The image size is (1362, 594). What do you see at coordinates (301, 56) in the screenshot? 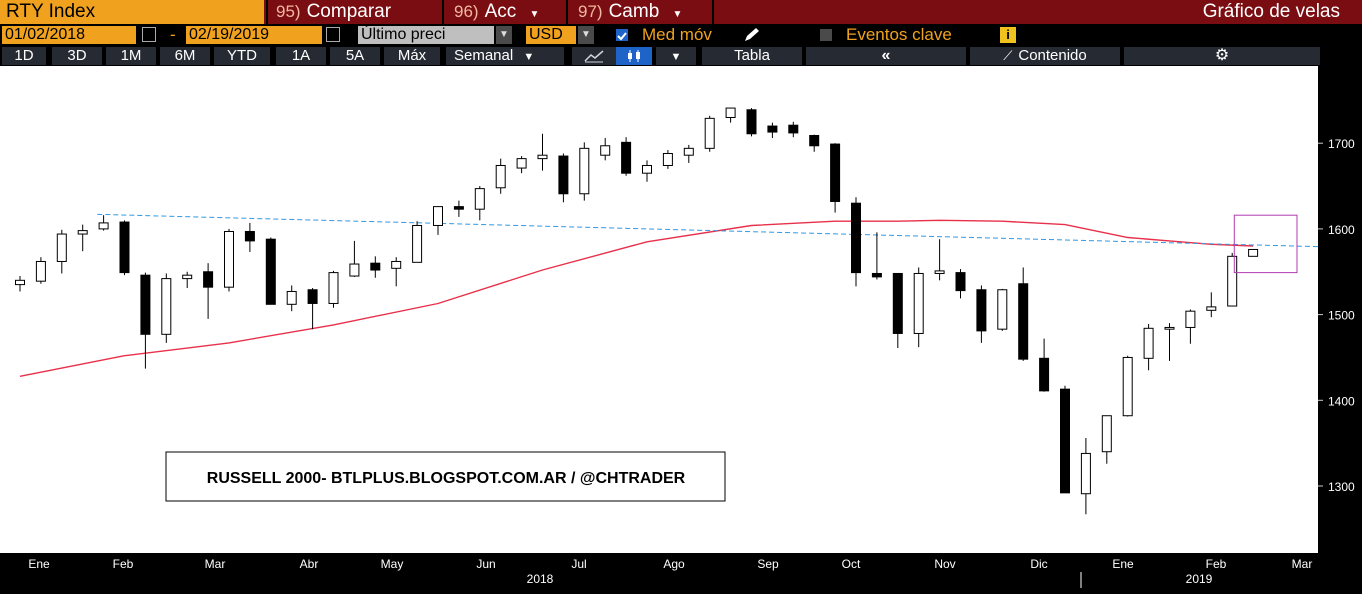
I see `period-1a-button: 1A` at bounding box center [301, 56].